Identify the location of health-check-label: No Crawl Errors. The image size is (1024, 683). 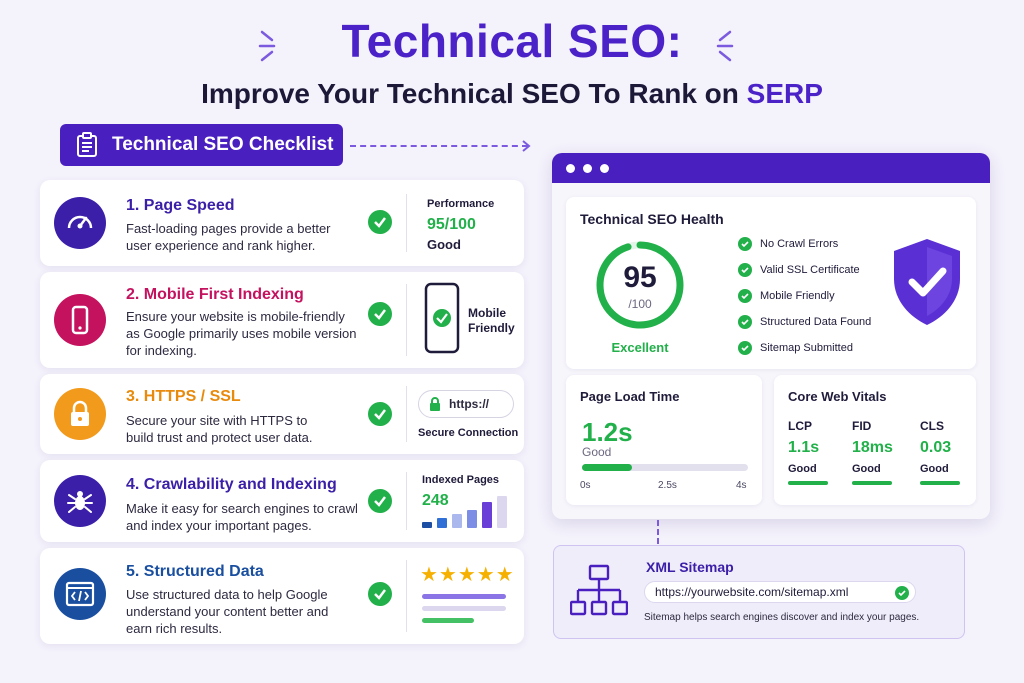
(799, 244).